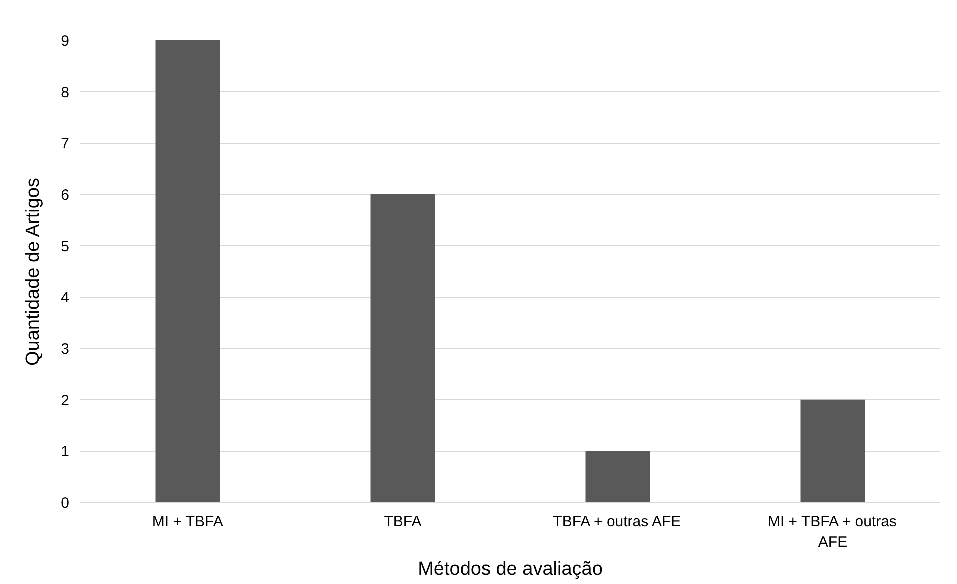 This screenshot has width=957, height=584. I want to click on y-tick-label: 8, so click(65, 93).